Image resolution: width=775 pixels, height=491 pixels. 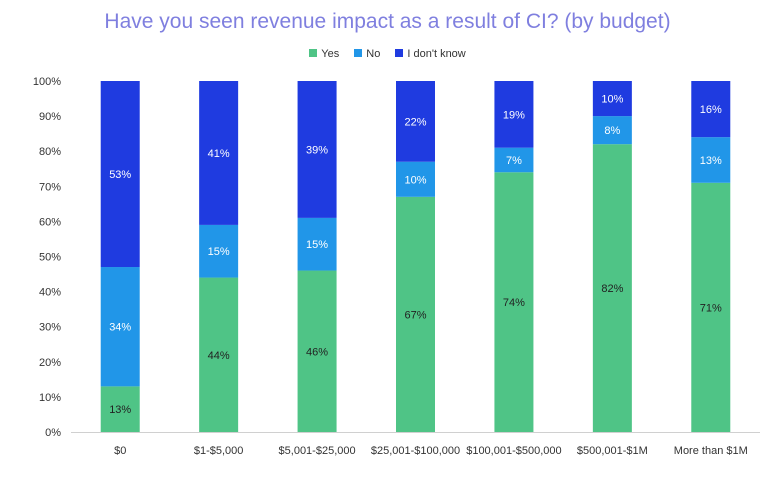 I want to click on data-label: 7%, so click(x=514, y=161).